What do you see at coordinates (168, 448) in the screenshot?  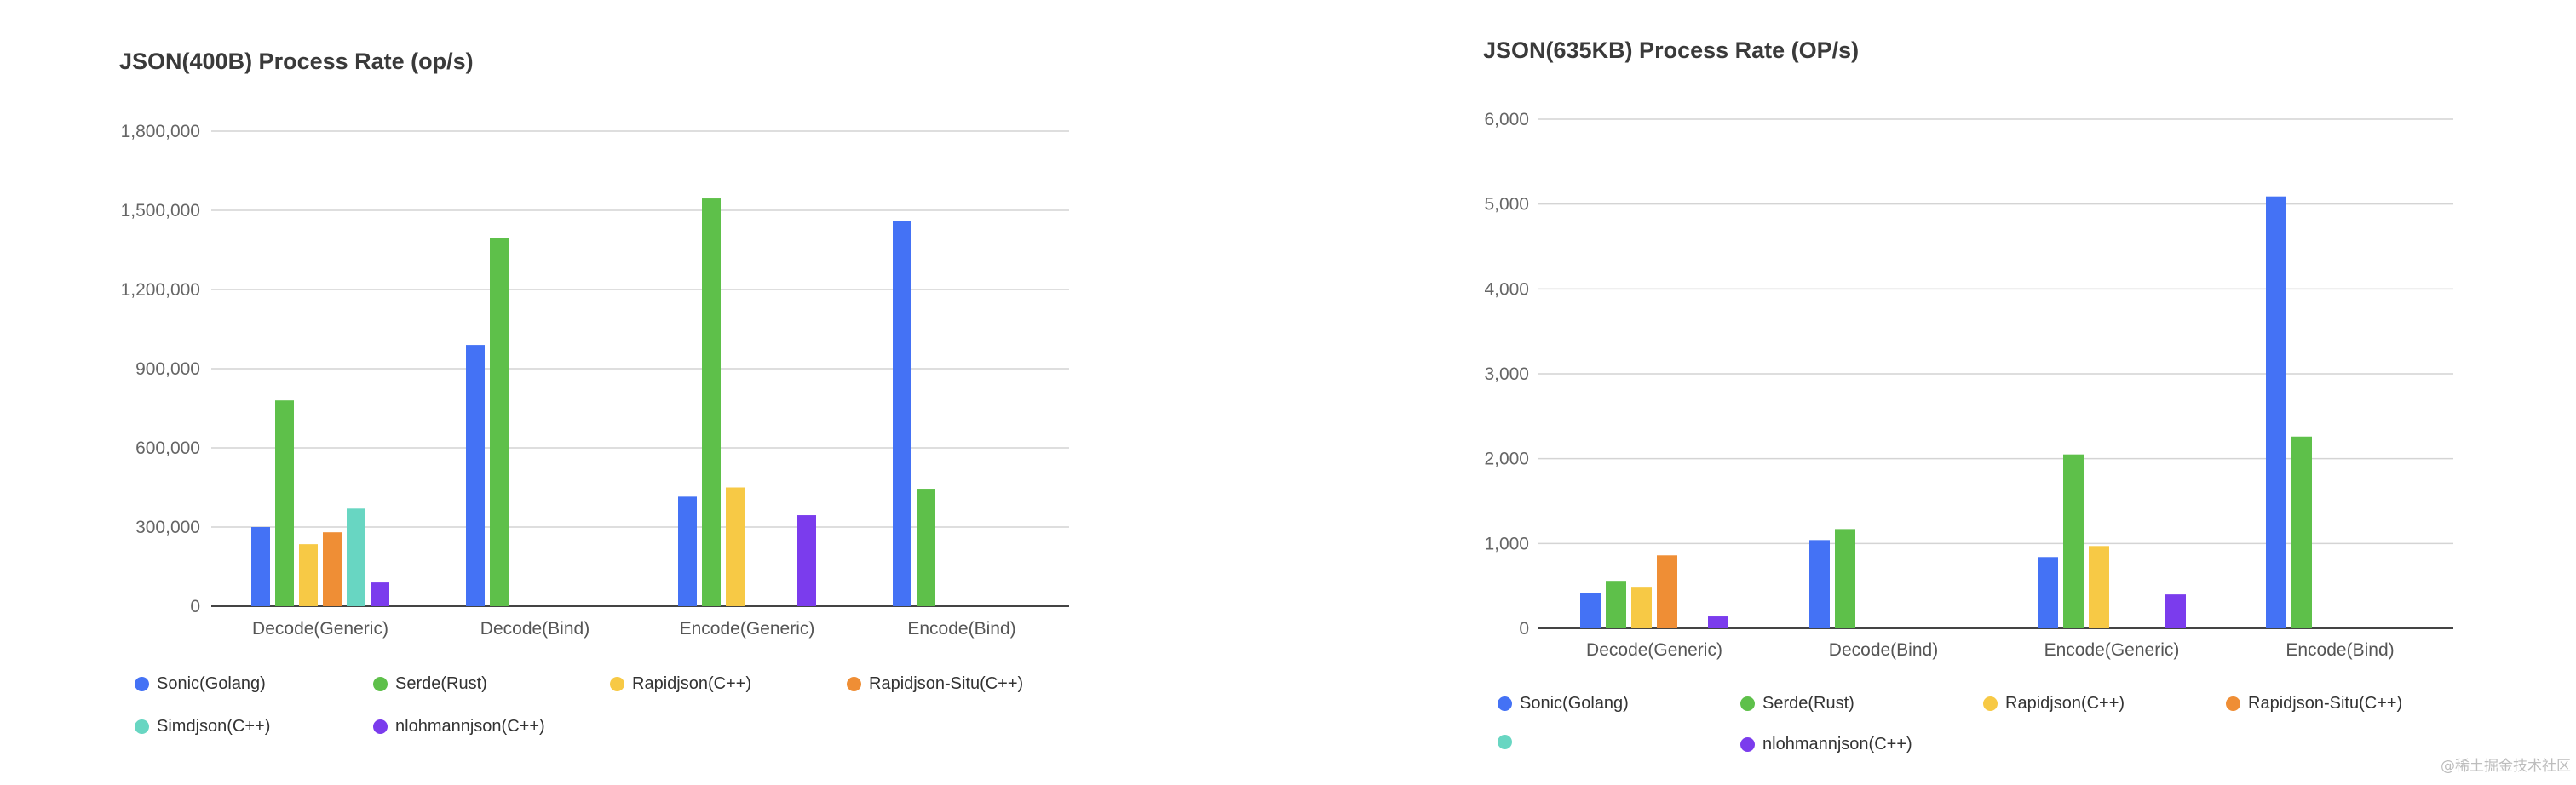 I see `y-tick-label: 600,000` at bounding box center [168, 448].